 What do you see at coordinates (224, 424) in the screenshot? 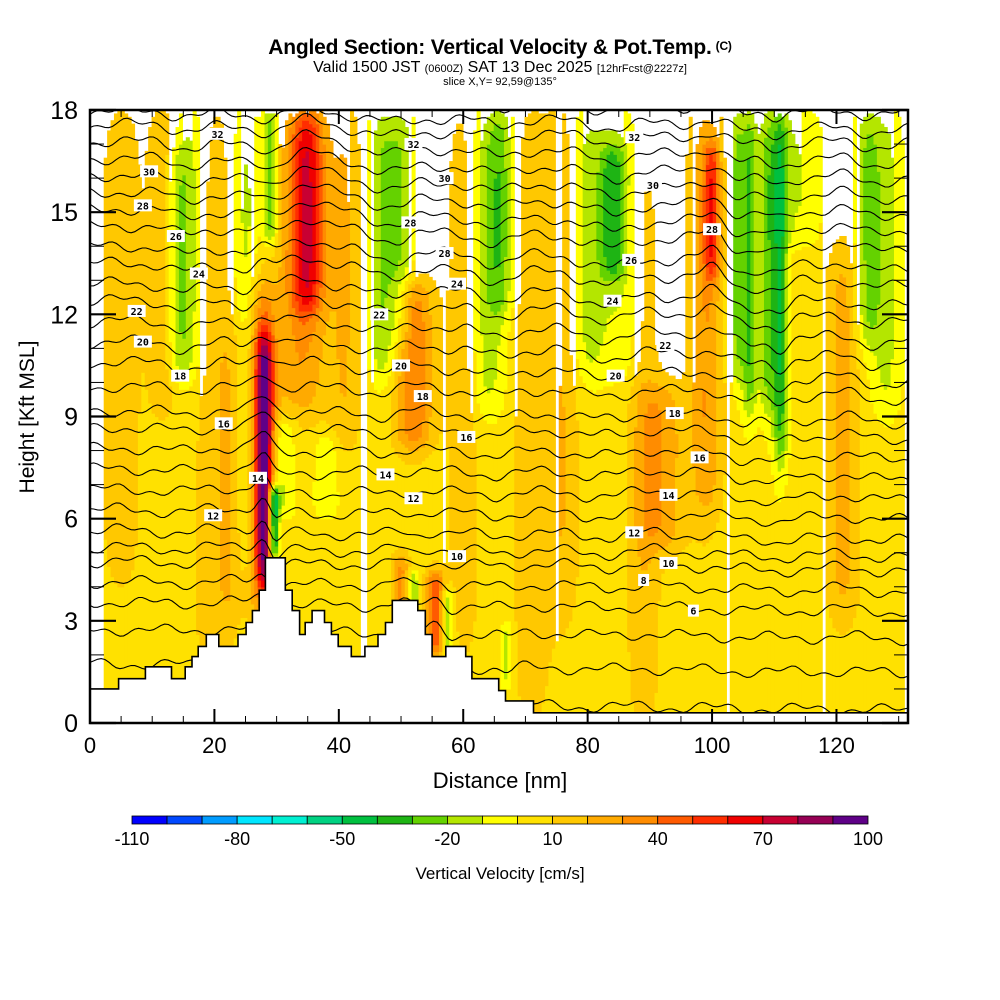
I see `contour-label-text: 16` at bounding box center [224, 424].